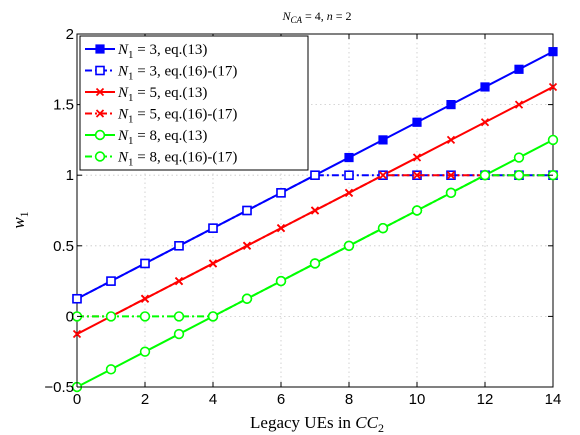  What do you see at coordinates (171, 93) in the screenshot?
I see `legend-label-rest: = 5, eq.(13)` at bounding box center [171, 93].